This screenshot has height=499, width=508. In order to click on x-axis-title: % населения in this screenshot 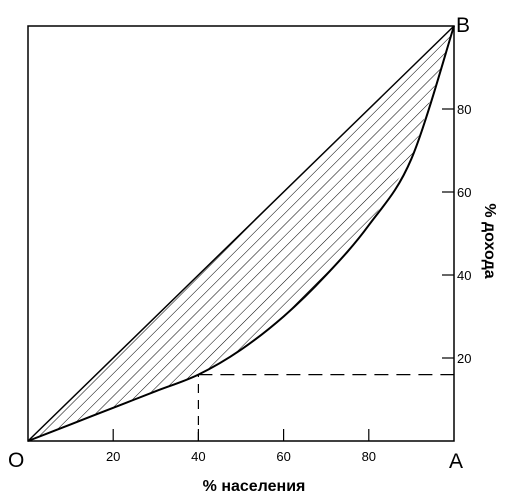, I will do `click(254, 486)`.